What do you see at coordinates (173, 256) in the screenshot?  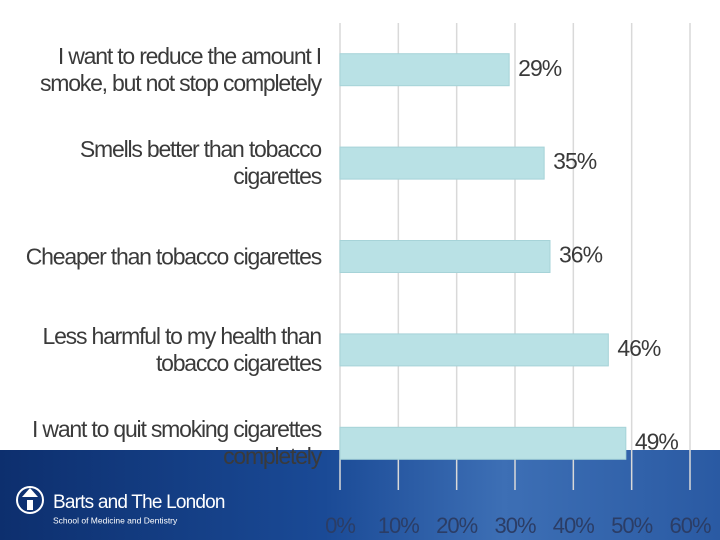 I see `y-tick-label: Cheaper than tobacco cigarettes` at bounding box center [173, 256].